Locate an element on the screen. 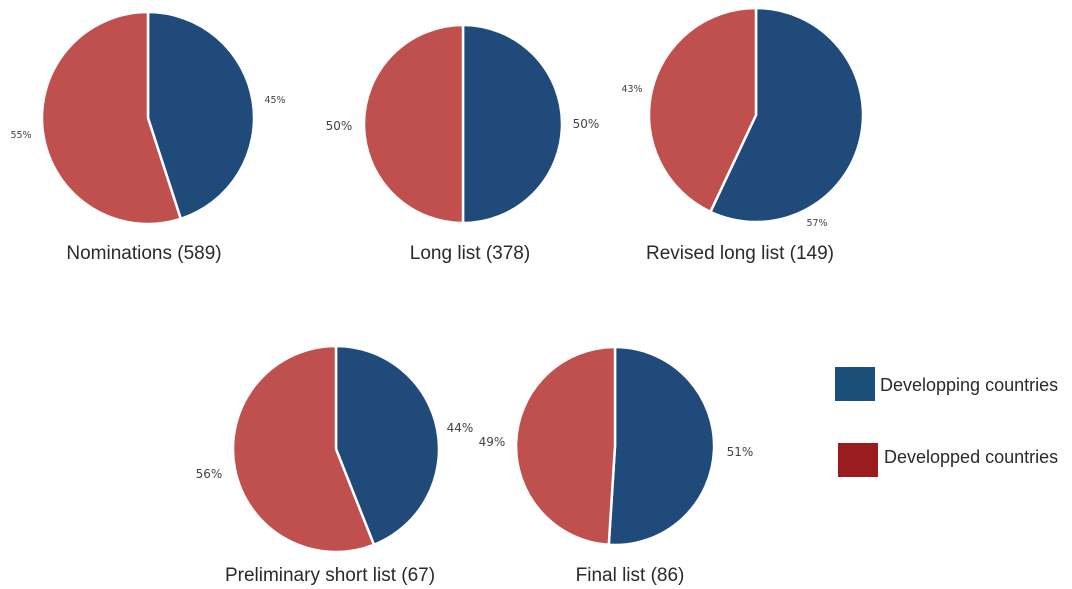 This screenshot has width=1072, height=589. legend-swatch-developing is located at coordinates (855, 384).